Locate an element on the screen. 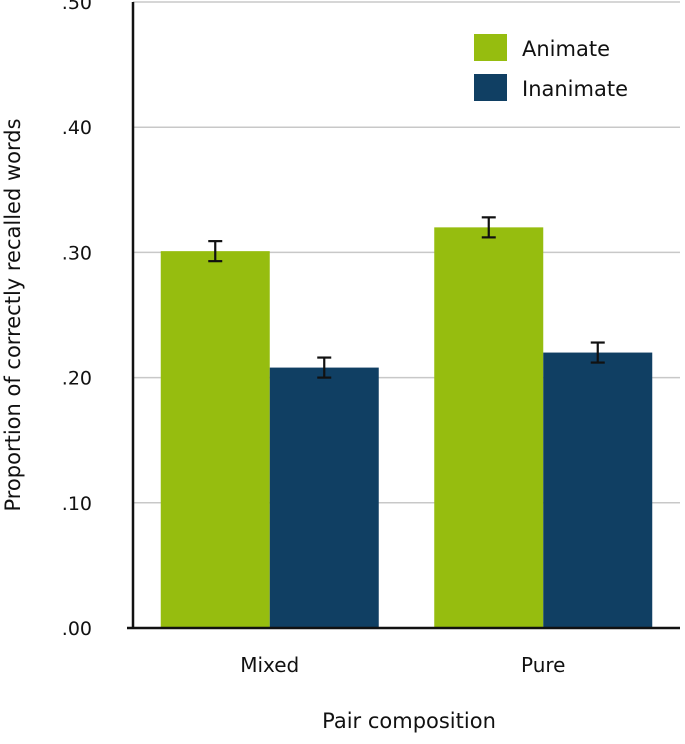 Image resolution: width=685 pixels, height=744 pixels. x-tick-label: Mixed is located at coordinates (269, 665).